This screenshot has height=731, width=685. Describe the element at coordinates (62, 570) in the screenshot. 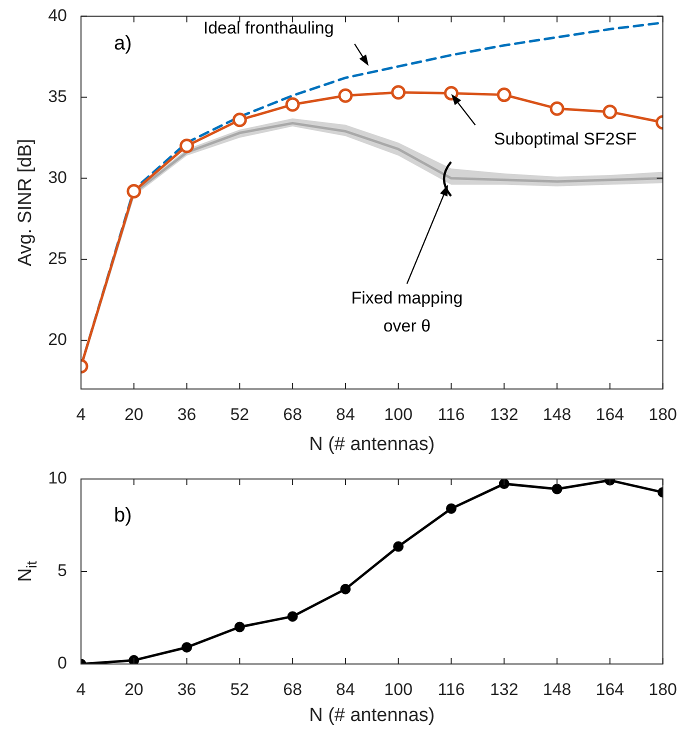

I see `y-tick-label: 5` at that location.